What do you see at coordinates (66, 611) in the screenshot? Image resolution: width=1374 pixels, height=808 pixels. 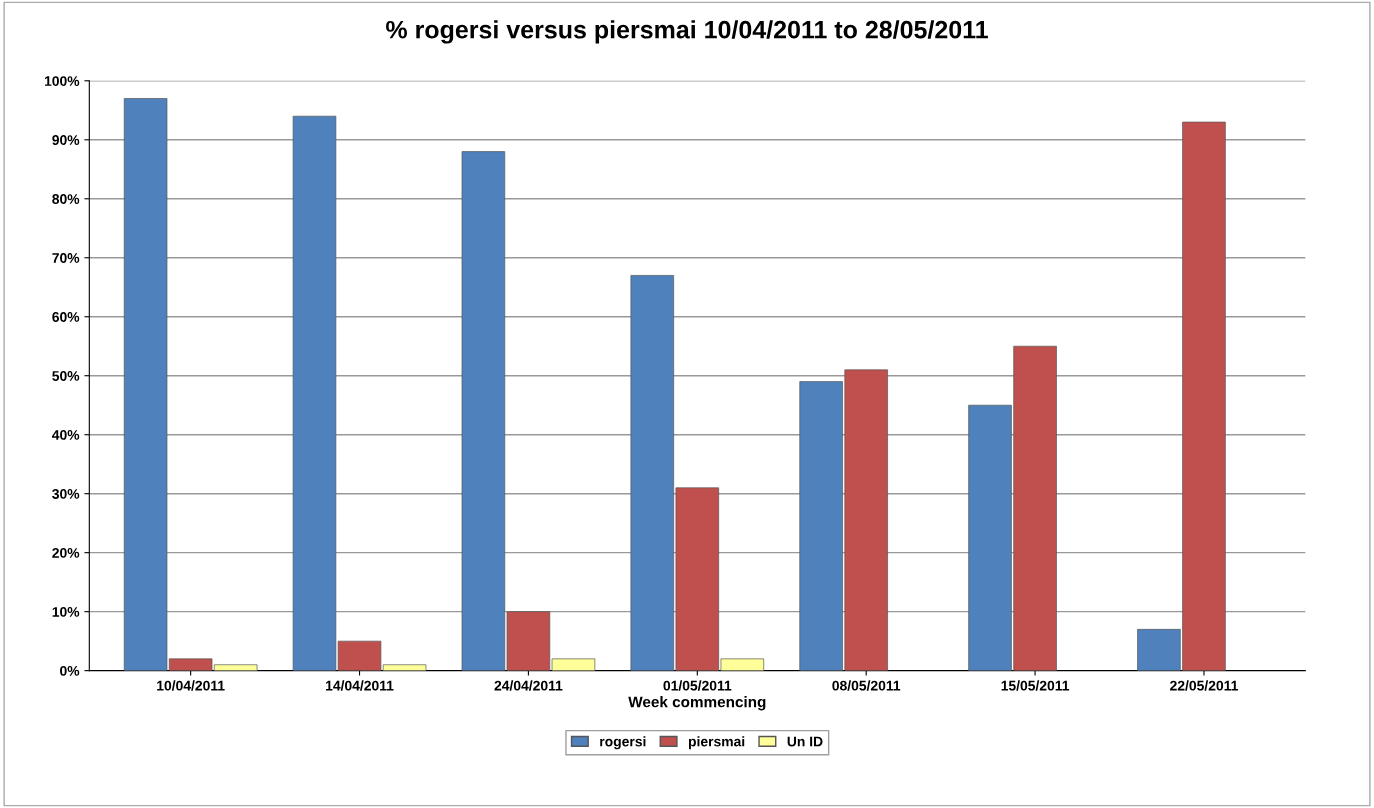 I see `y-tick-label: 10%` at bounding box center [66, 611].